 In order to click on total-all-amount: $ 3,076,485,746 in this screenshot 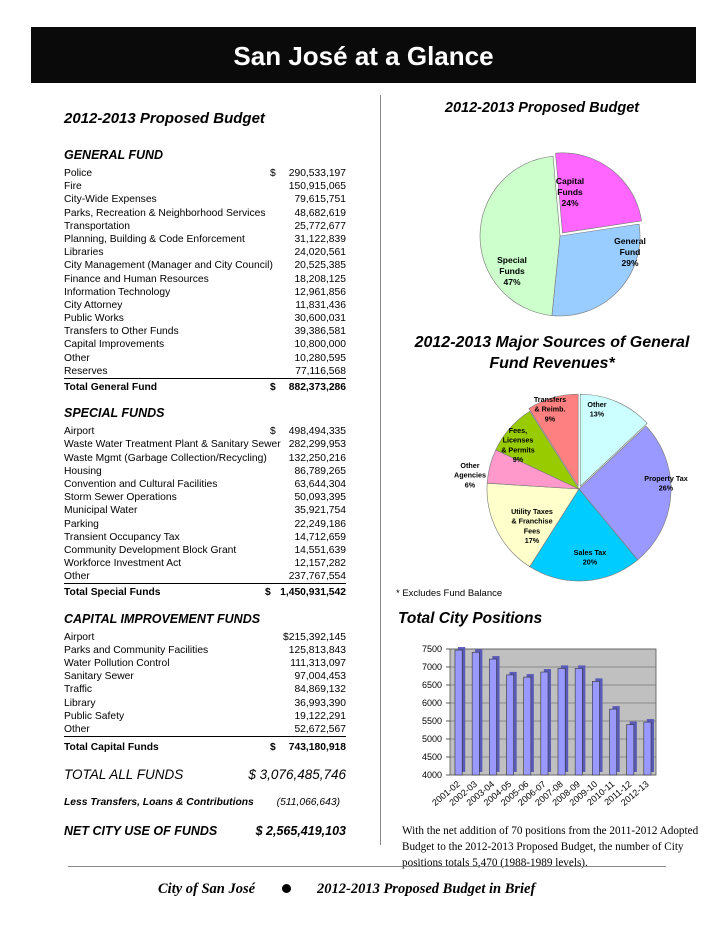, I will do `click(297, 775)`.